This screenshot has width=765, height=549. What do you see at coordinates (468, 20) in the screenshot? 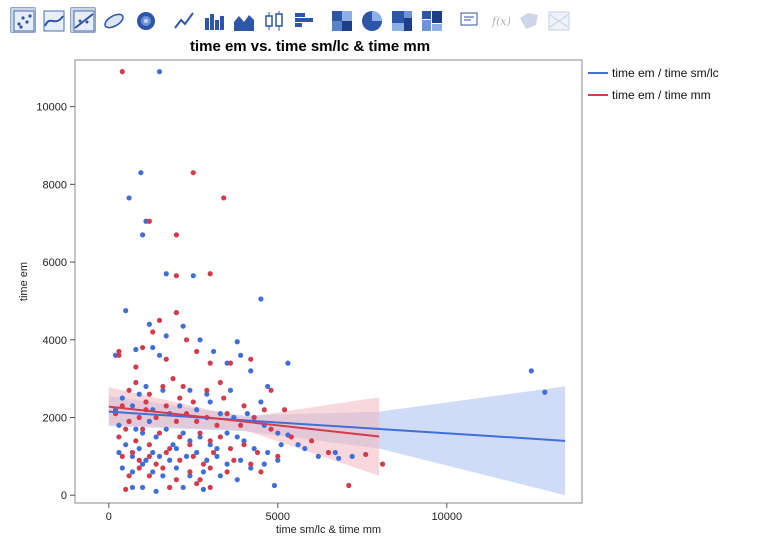
I see `caption-box-icon` at bounding box center [468, 20].